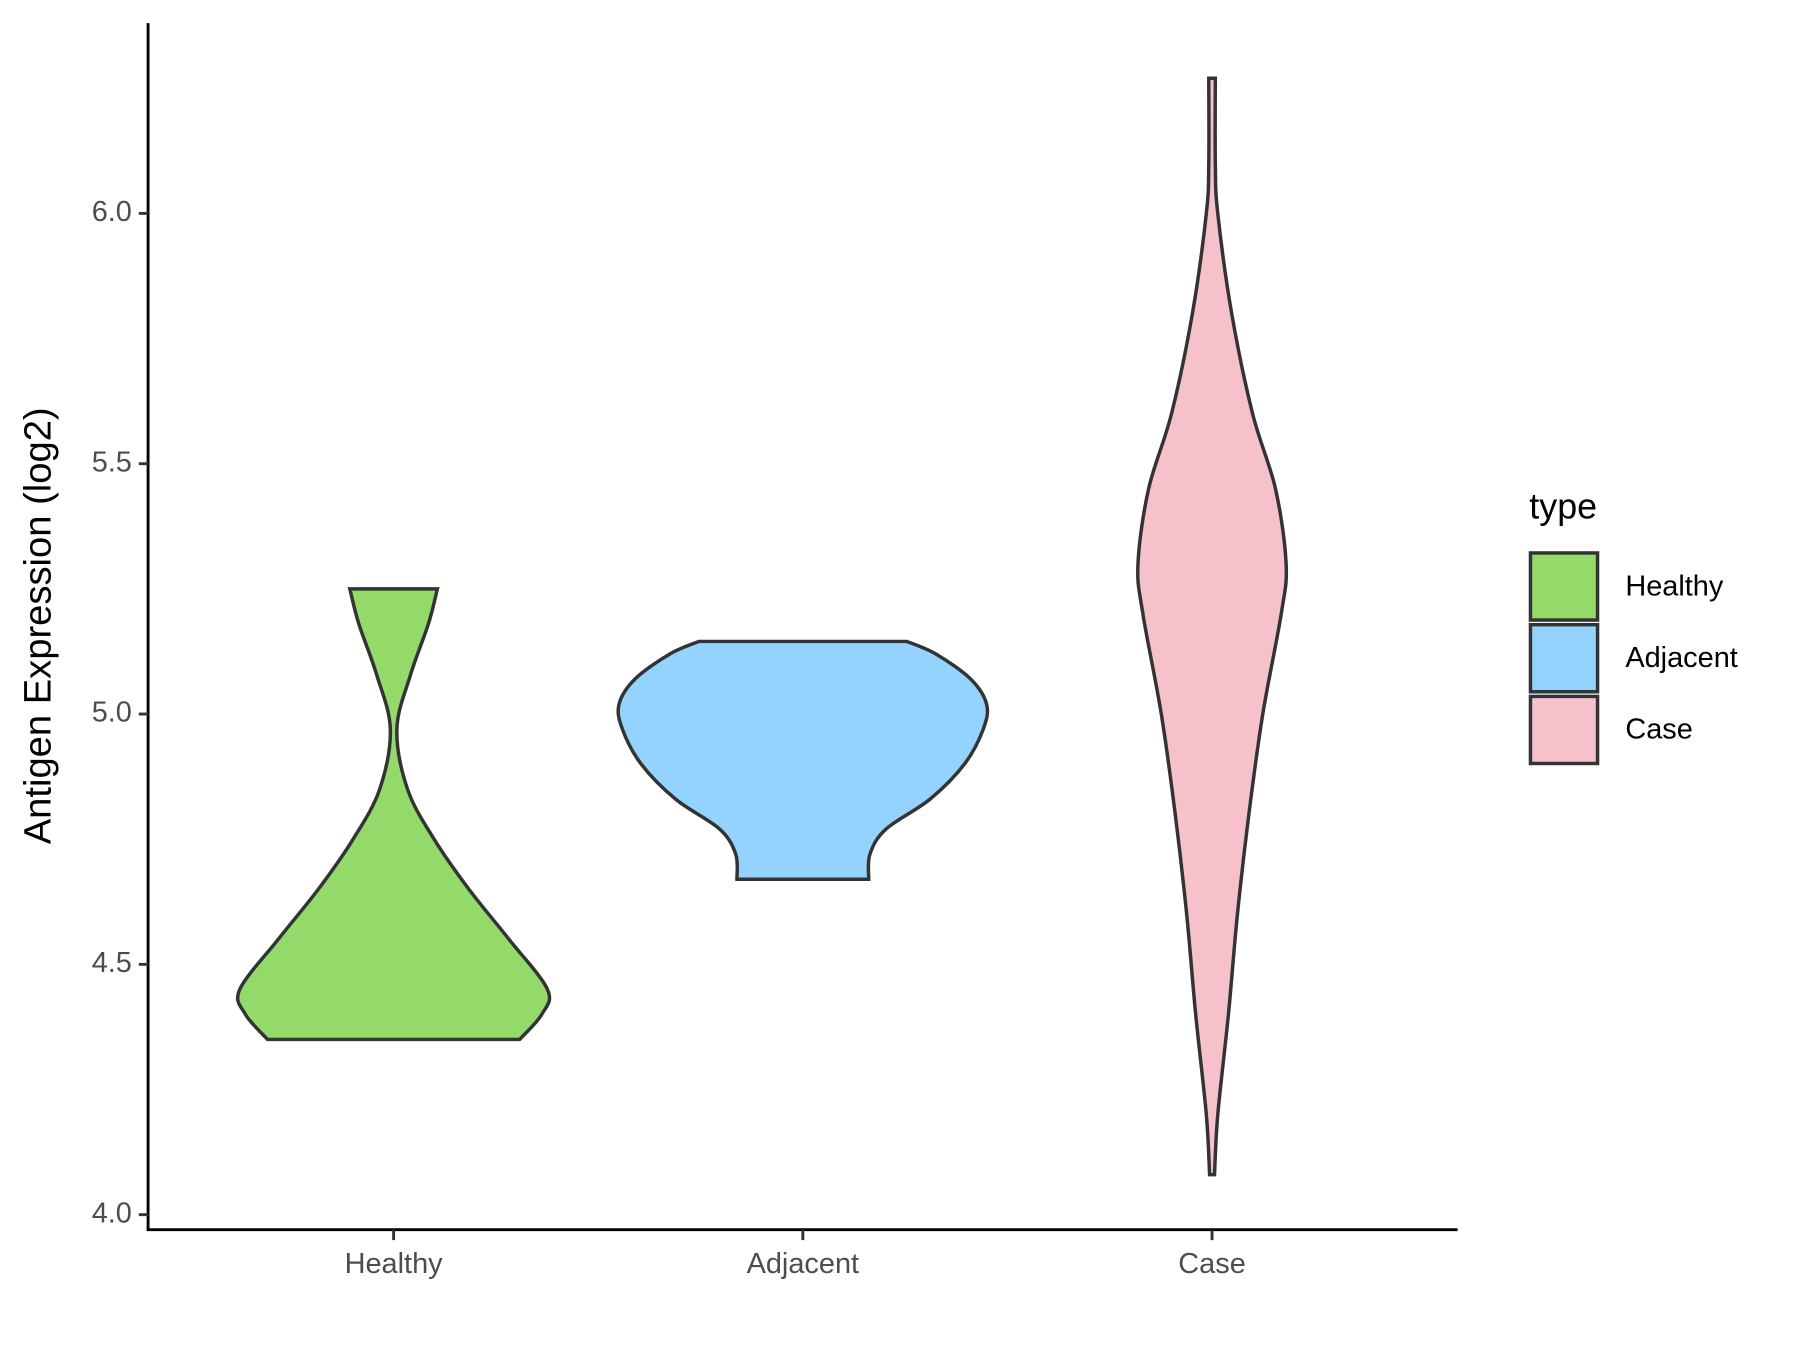  Describe the element at coordinates (1681, 658) in the screenshot. I see `legend-label: Adjacent` at that location.